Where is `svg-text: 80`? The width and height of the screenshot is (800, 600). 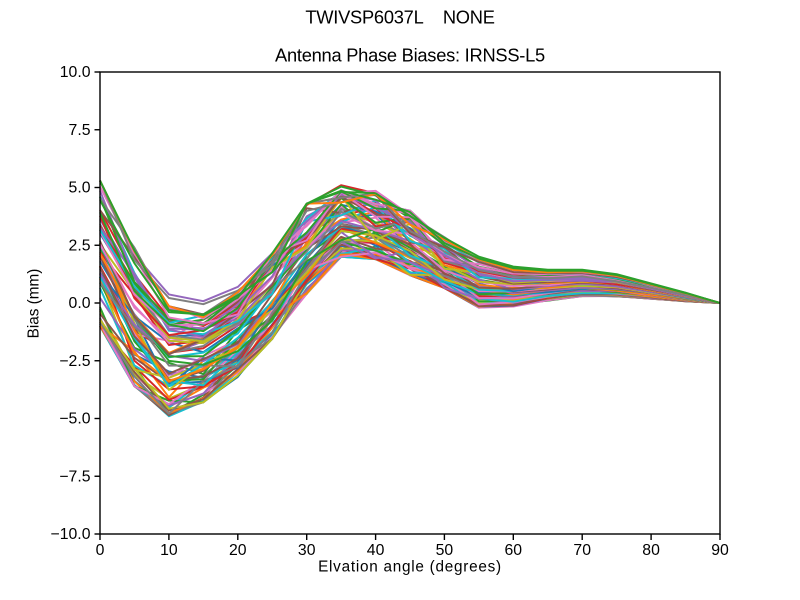
svg-text: 80 is located at coordinates (651, 550).